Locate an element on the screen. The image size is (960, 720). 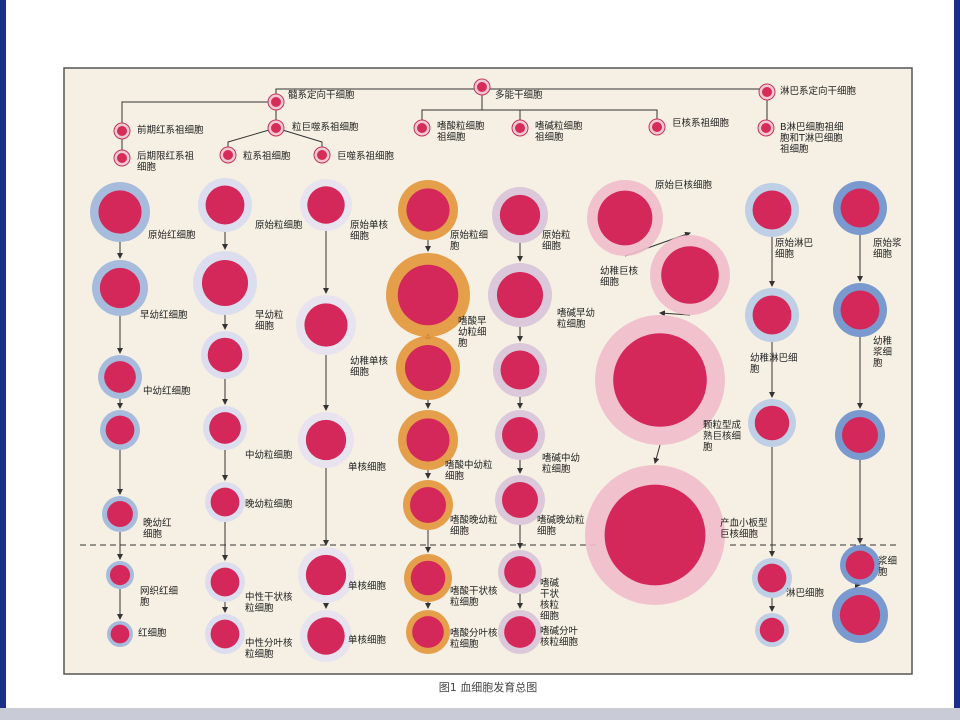
cell-label: 中性分叶核粒细胞 is located at coordinates (269, 649).